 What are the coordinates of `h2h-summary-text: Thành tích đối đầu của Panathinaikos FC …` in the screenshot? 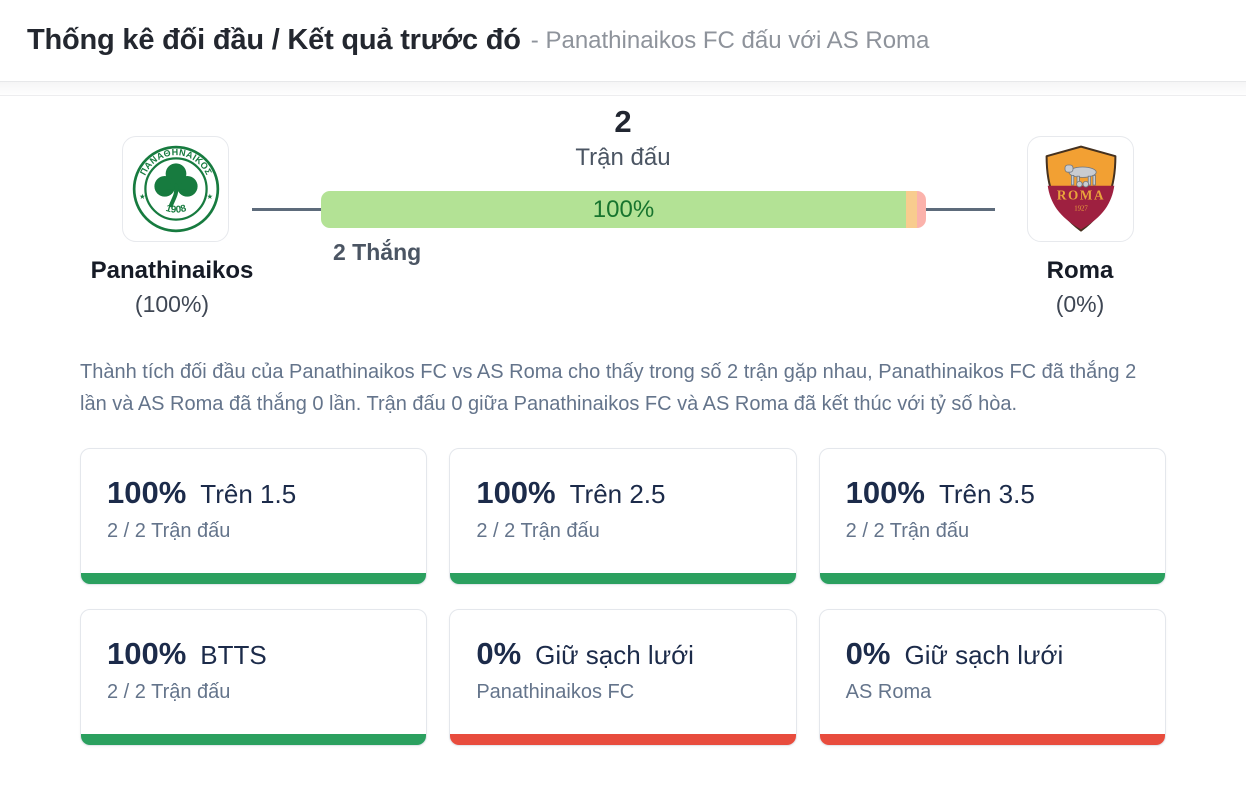 It's located at (608, 388).